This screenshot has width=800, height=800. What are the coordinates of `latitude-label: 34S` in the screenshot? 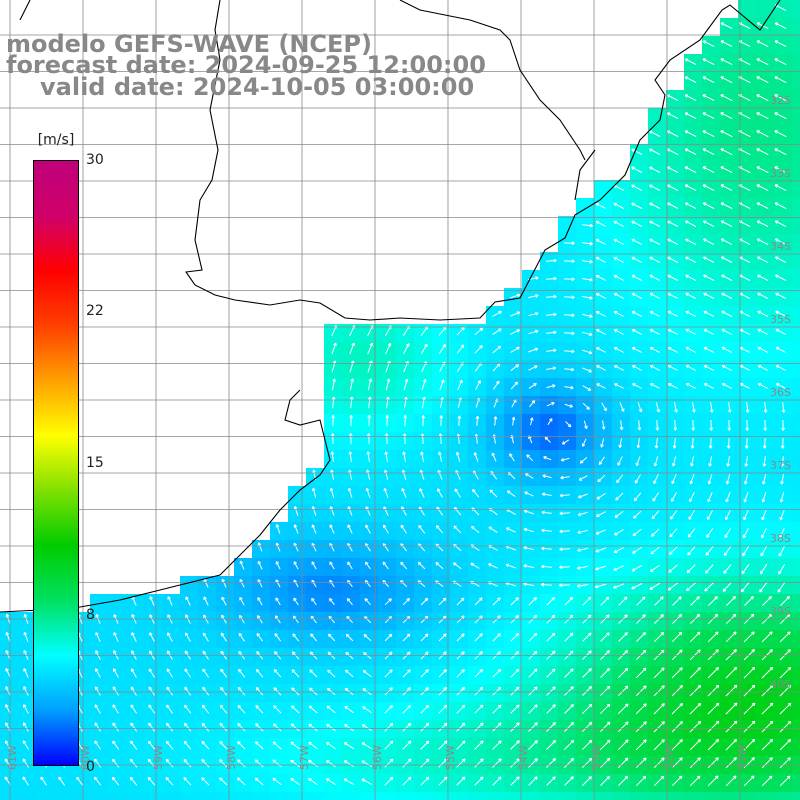 It's located at (780, 246).